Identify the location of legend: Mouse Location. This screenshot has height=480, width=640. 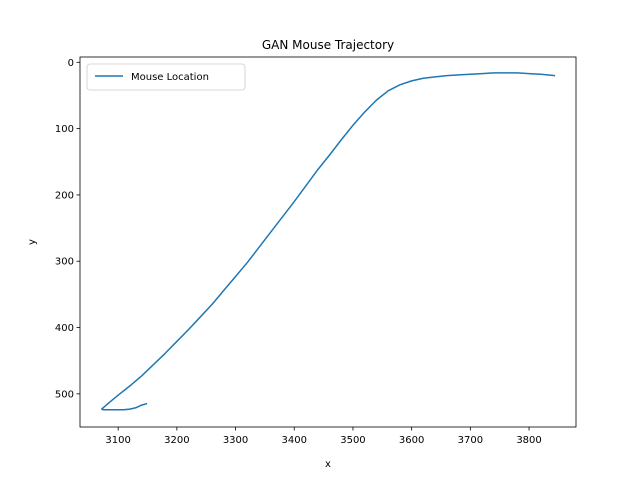
(166, 77).